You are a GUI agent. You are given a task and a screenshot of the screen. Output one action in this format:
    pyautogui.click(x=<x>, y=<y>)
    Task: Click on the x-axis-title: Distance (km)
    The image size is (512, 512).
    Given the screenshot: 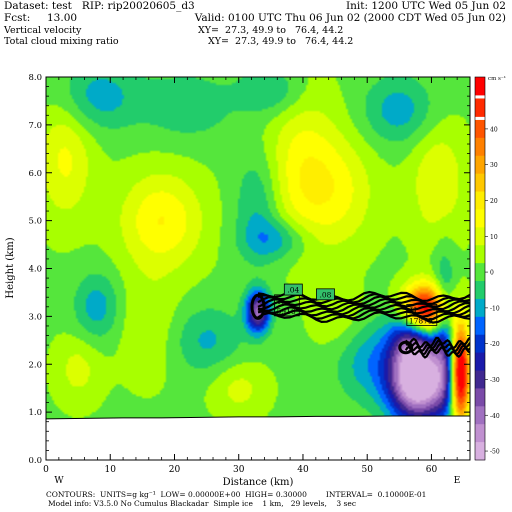 What is the action you would take?
    pyautogui.click(x=258, y=482)
    